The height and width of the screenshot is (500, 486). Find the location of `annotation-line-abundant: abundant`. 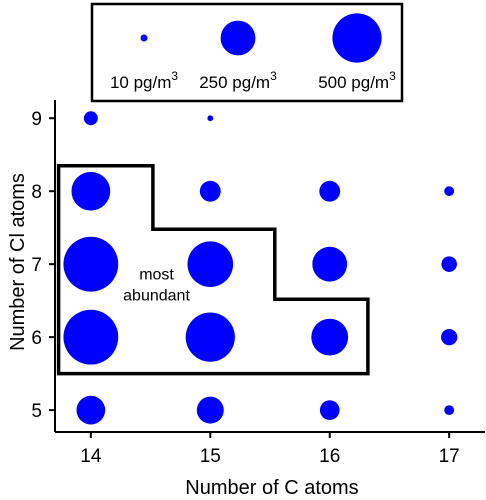

annotation-line-abundant: abundant is located at coordinates (156, 295).